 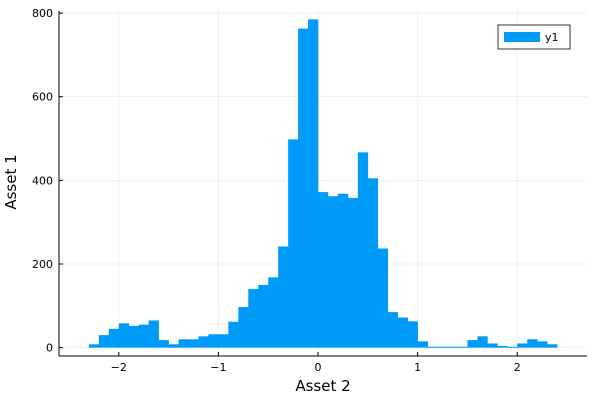 I want to click on x-axis-label: Asset 2, so click(x=322, y=386).